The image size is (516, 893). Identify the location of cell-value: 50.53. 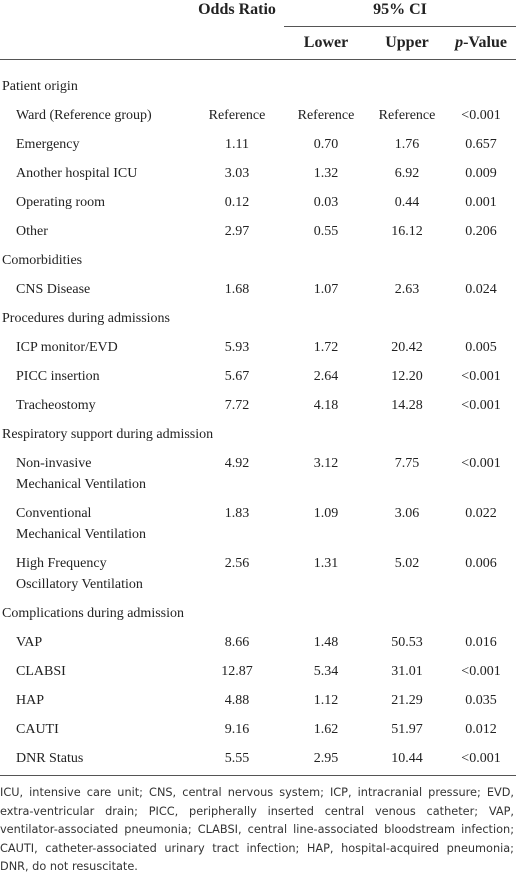
(407, 642).